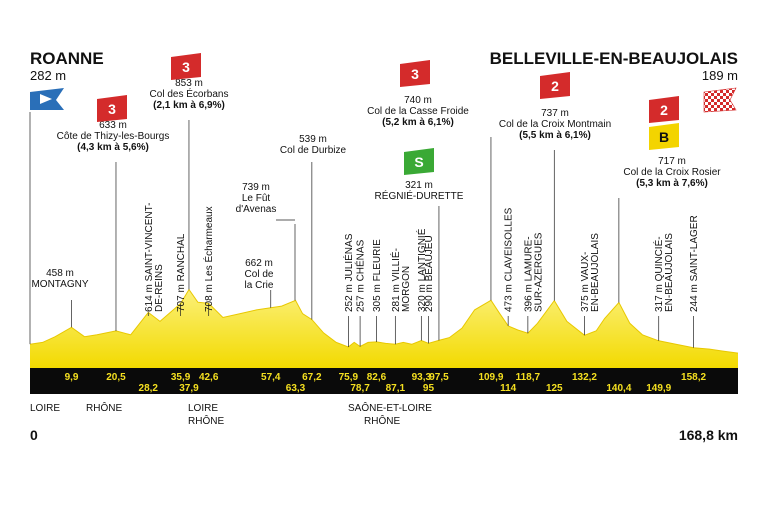  Describe the element at coordinates (271, 377) in the screenshot. I see `km-mark: 57,4` at that location.